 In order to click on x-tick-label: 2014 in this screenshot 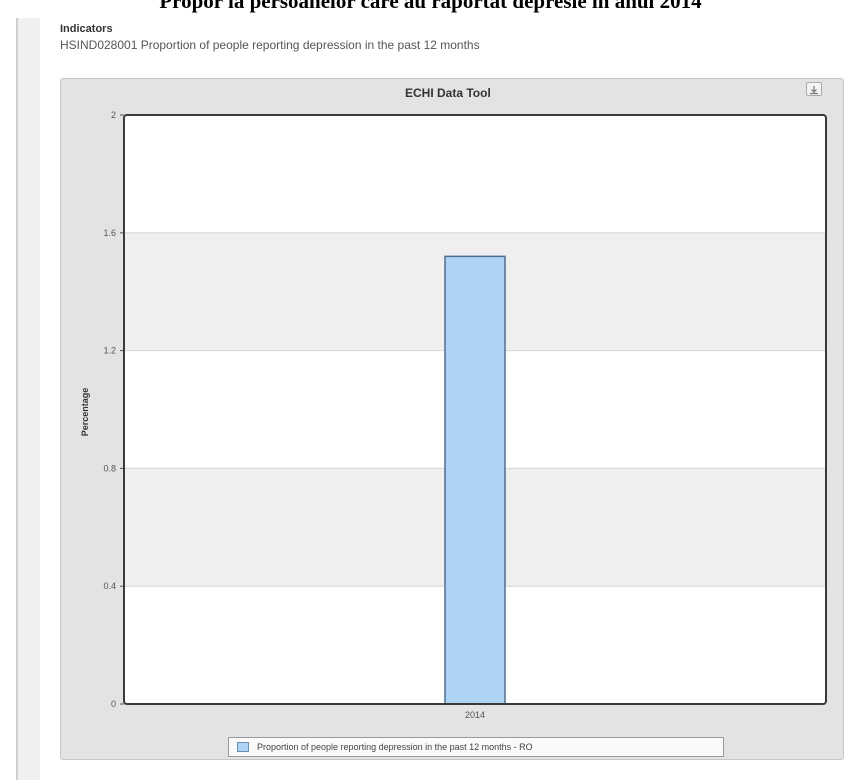, I will do `click(475, 715)`.